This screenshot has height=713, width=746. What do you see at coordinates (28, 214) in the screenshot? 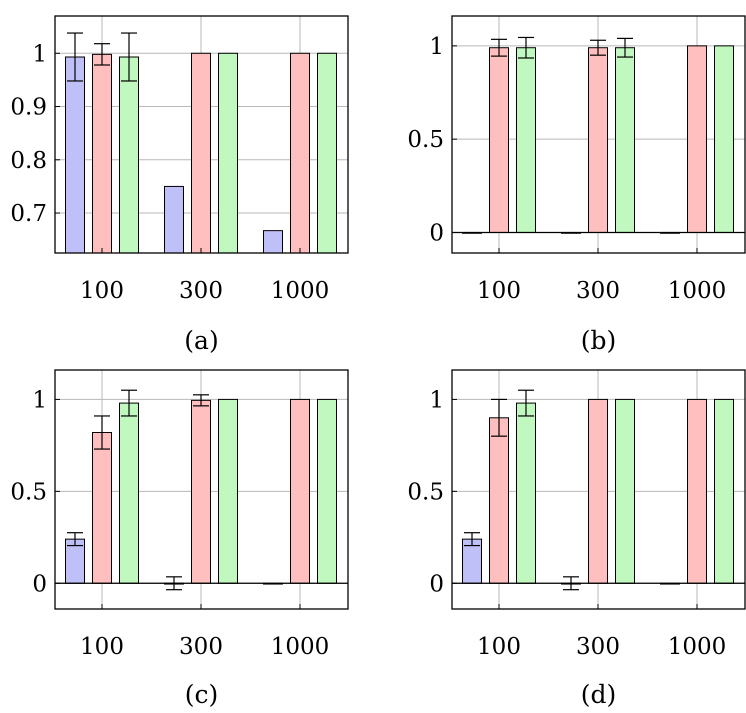
I see `y-tick-label: 0.7` at bounding box center [28, 214].